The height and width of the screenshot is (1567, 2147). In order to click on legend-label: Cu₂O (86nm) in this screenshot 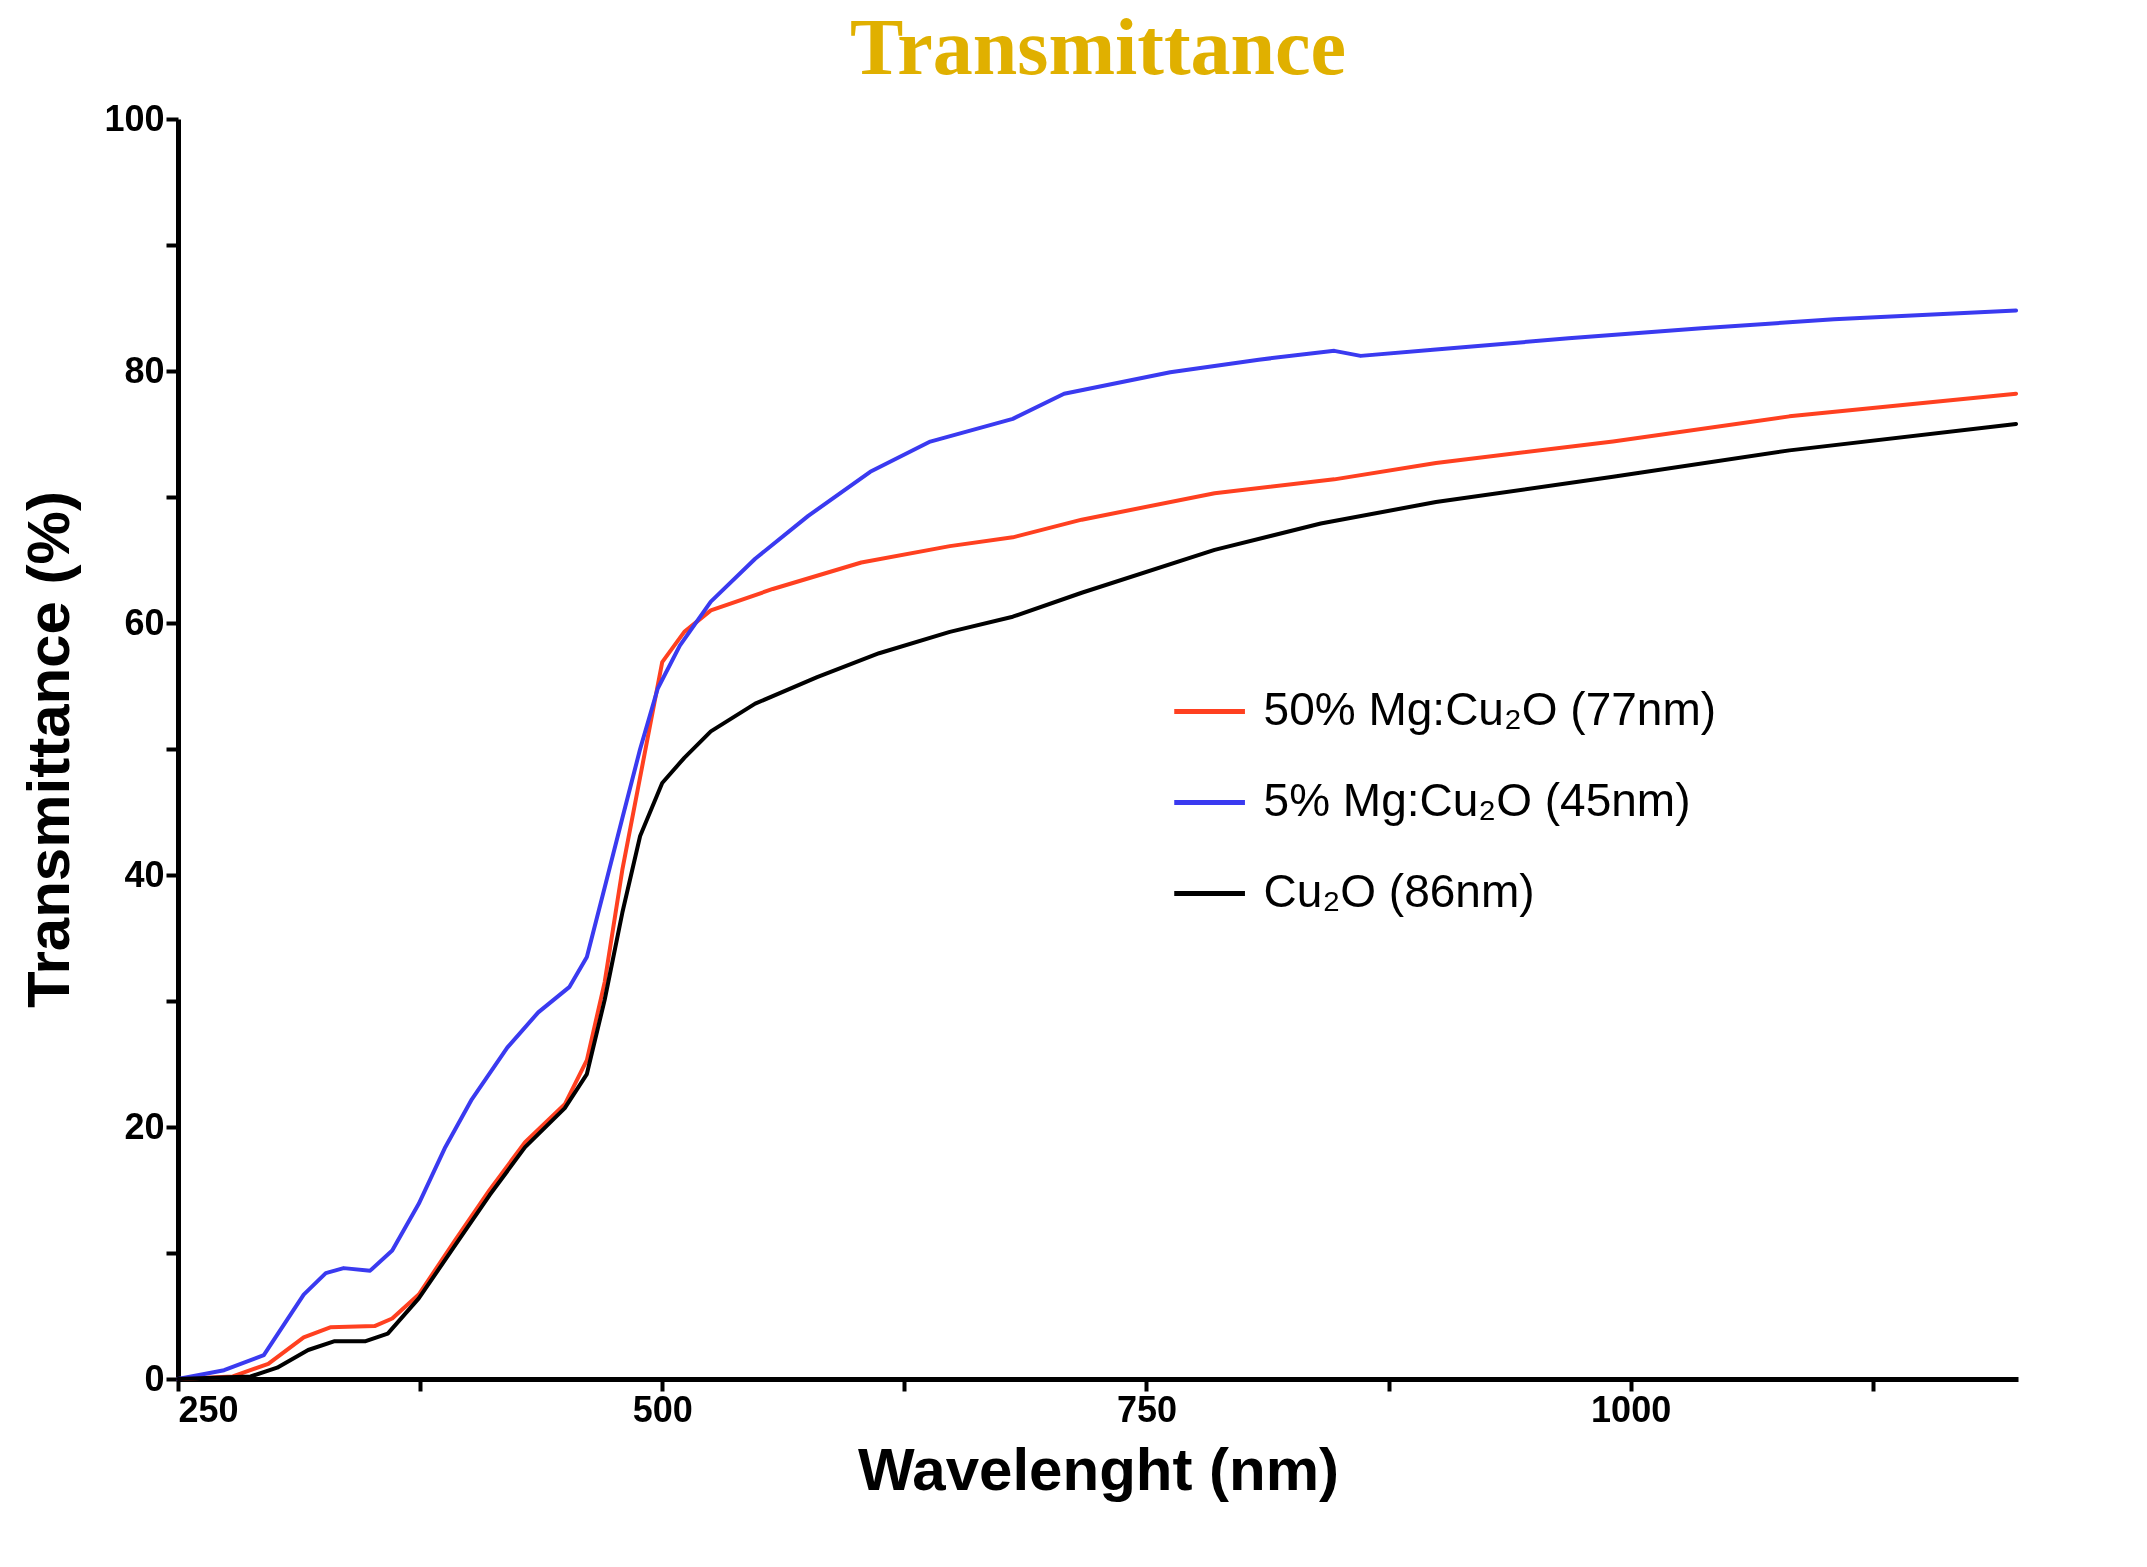, I will do `click(1399, 891)`.